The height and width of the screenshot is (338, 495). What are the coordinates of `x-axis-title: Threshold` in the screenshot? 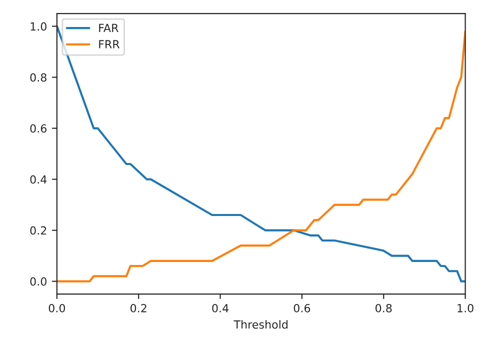 It's located at (261, 324).